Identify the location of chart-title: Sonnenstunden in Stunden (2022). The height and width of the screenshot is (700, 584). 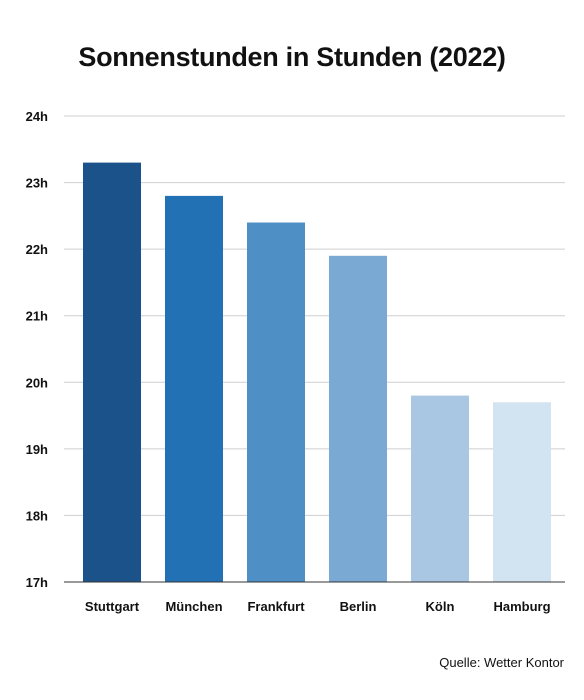
(292, 57).